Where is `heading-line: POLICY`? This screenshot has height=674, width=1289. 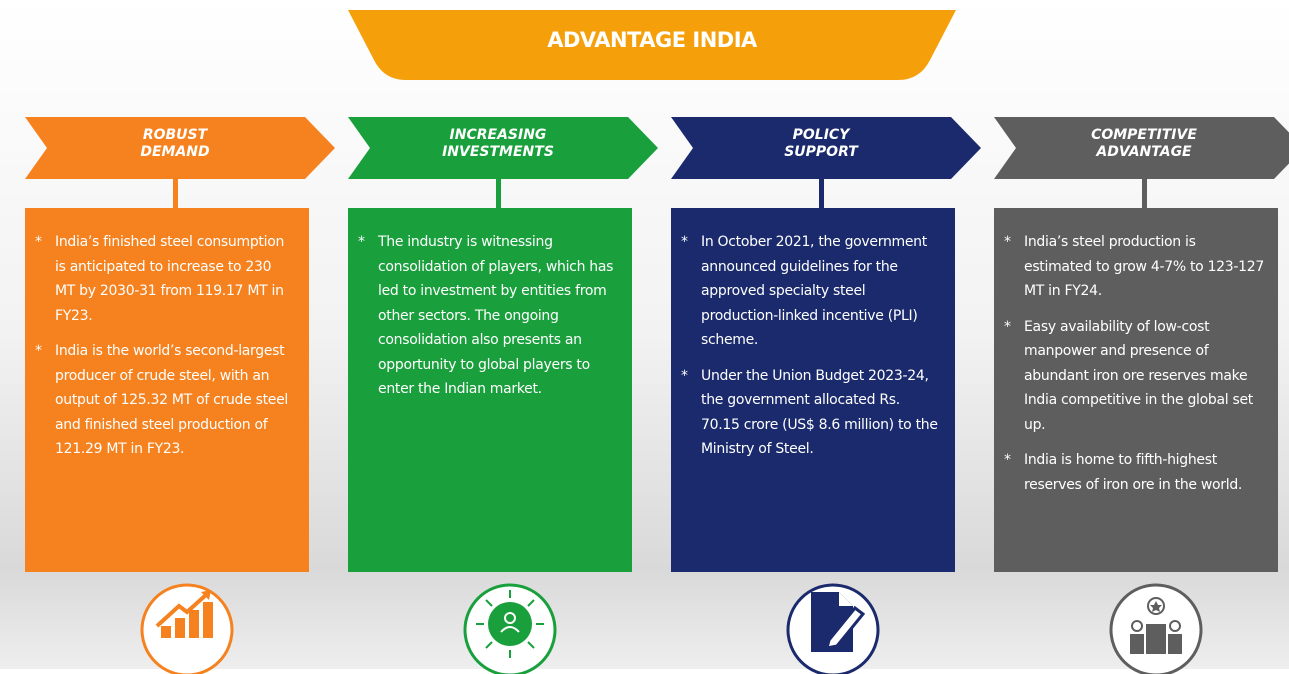 heading-line: POLICY is located at coordinates (821, 135).